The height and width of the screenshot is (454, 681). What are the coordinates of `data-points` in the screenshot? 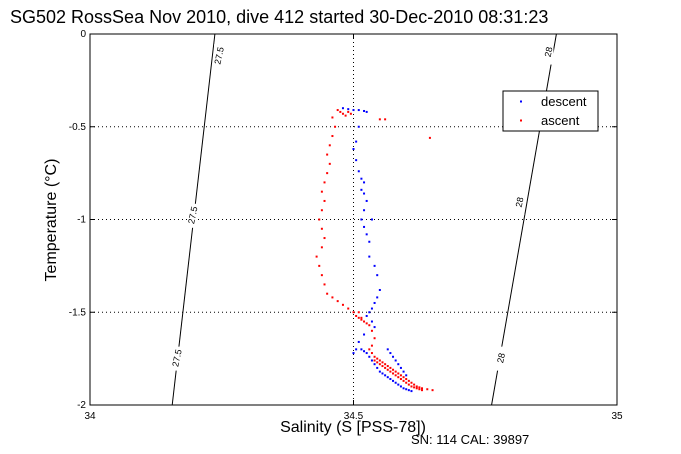 It's located at (374, 250).